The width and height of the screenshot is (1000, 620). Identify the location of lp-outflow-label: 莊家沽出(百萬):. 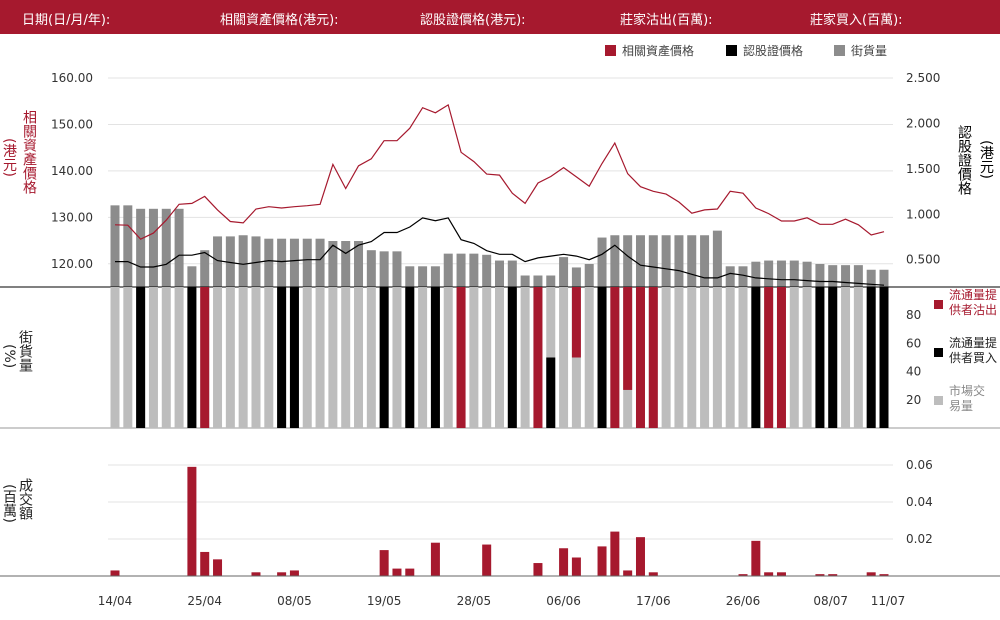
(666, 20).